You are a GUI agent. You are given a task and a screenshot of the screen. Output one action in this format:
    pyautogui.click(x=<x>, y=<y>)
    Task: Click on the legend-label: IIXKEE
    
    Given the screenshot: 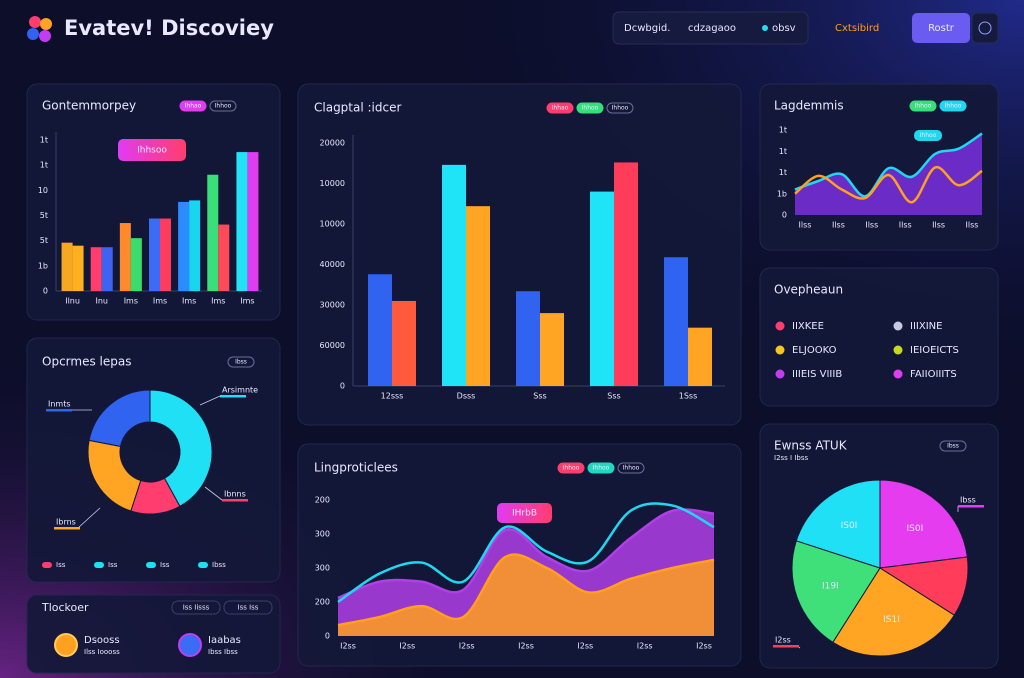 What is the action you would take?
    pyautogui.click(x=808, y=326)
    